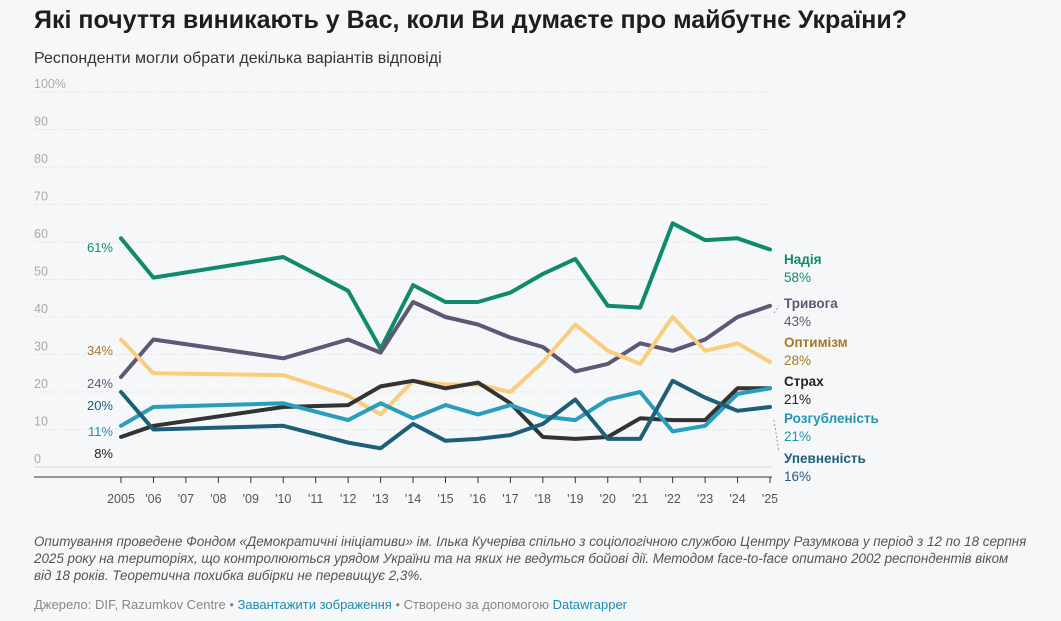 Image resolution: width=1061 pixels, height=621 pixels. I want to click on series-name-label: Страх, so click(804, 381).